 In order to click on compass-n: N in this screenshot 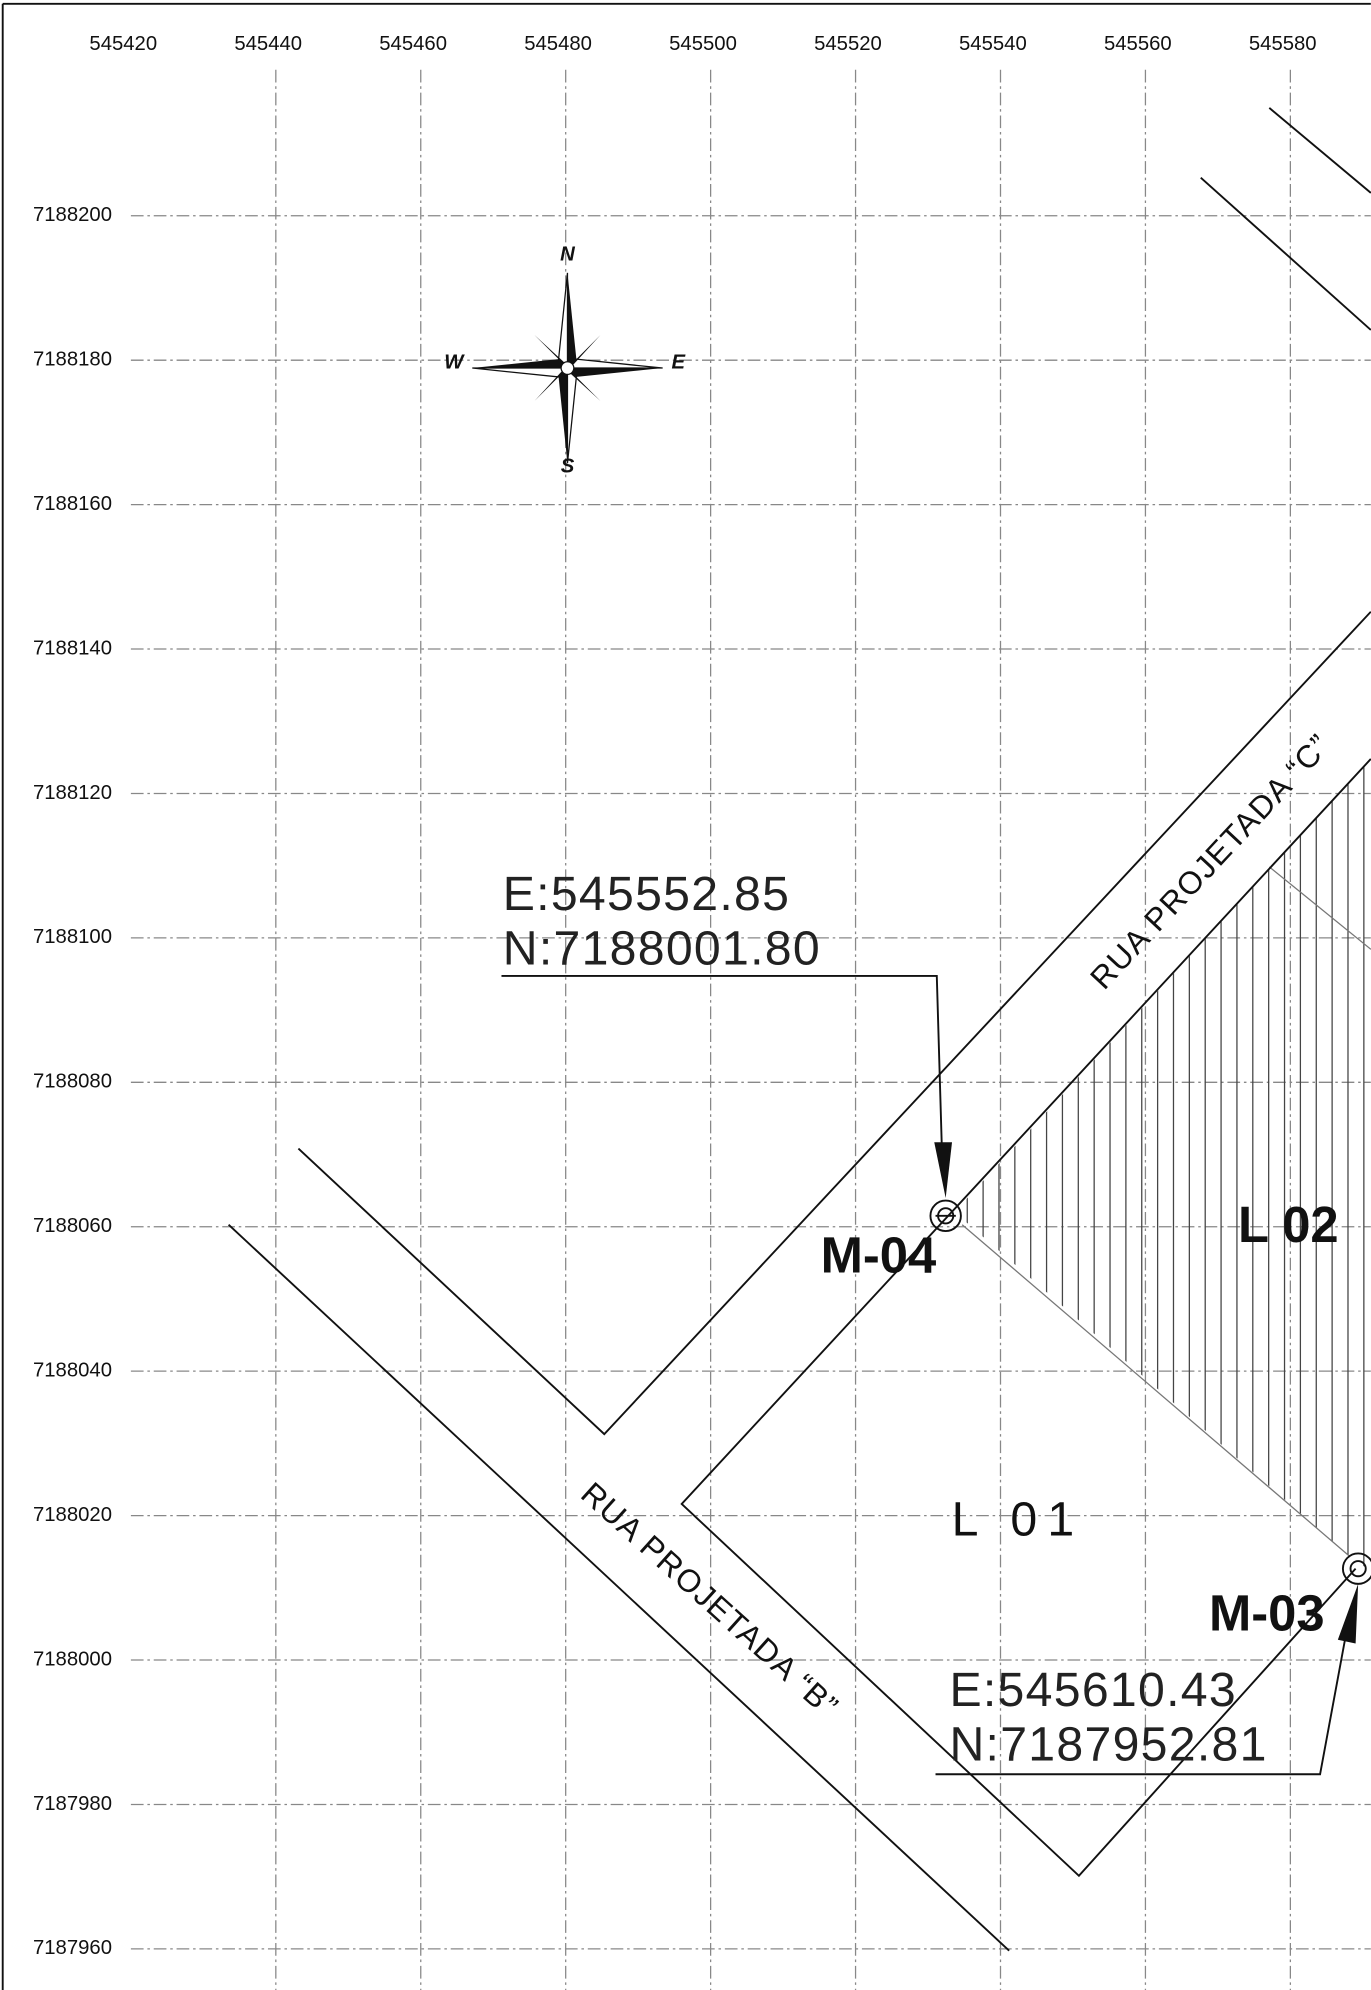, I will do `click(567, 254)`.